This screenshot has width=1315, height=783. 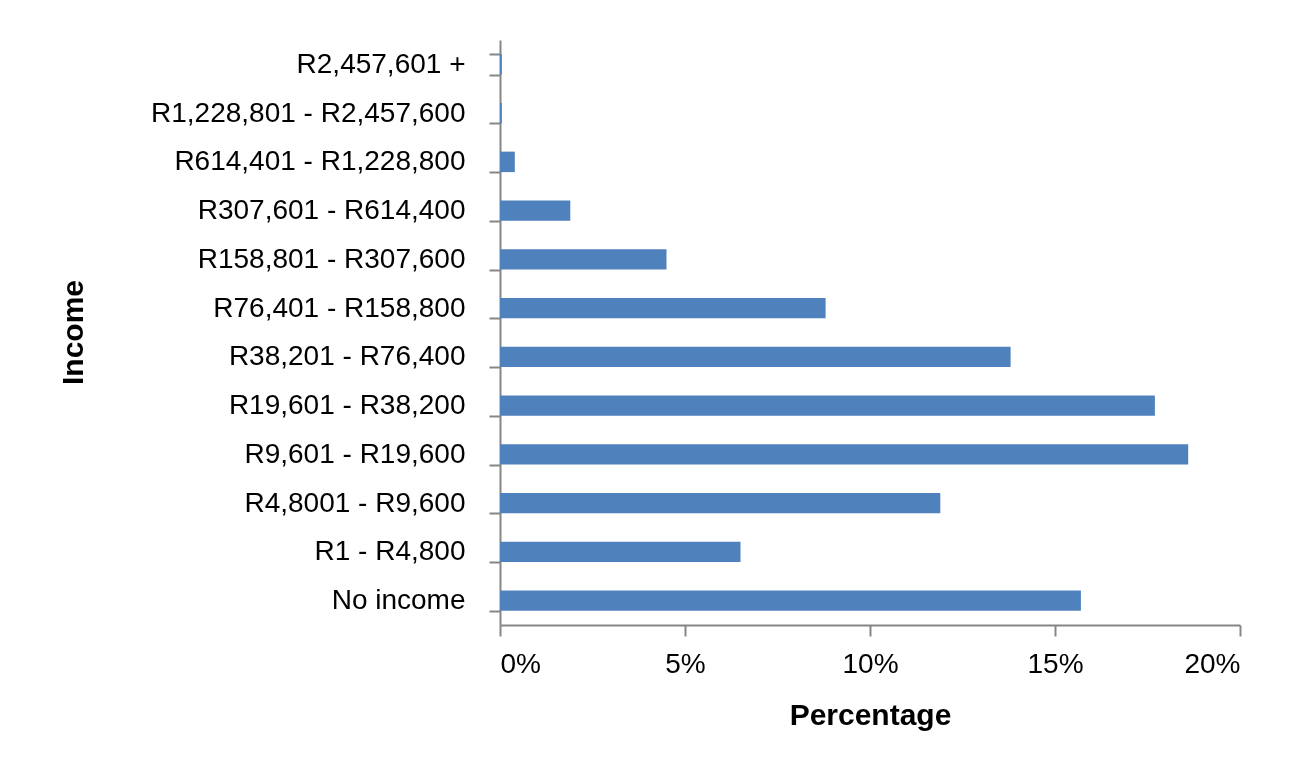 What do you see at coordinates (320, 161) in the screenshot?
I see `y-tick-label: R614,401 - R1,228,800` at bounding box center [320, 161].